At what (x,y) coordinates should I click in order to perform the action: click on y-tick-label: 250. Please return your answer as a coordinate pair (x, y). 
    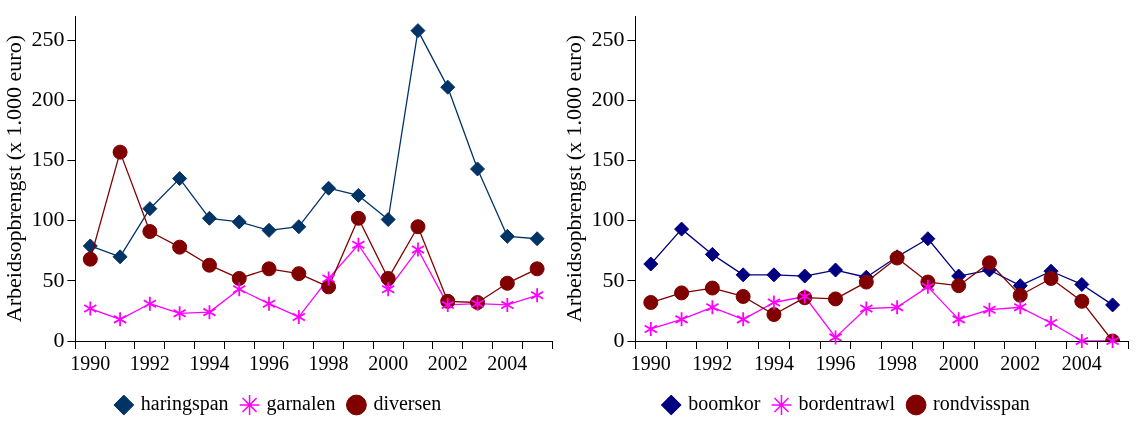
    Looking at the image, I should click on (608, 39).